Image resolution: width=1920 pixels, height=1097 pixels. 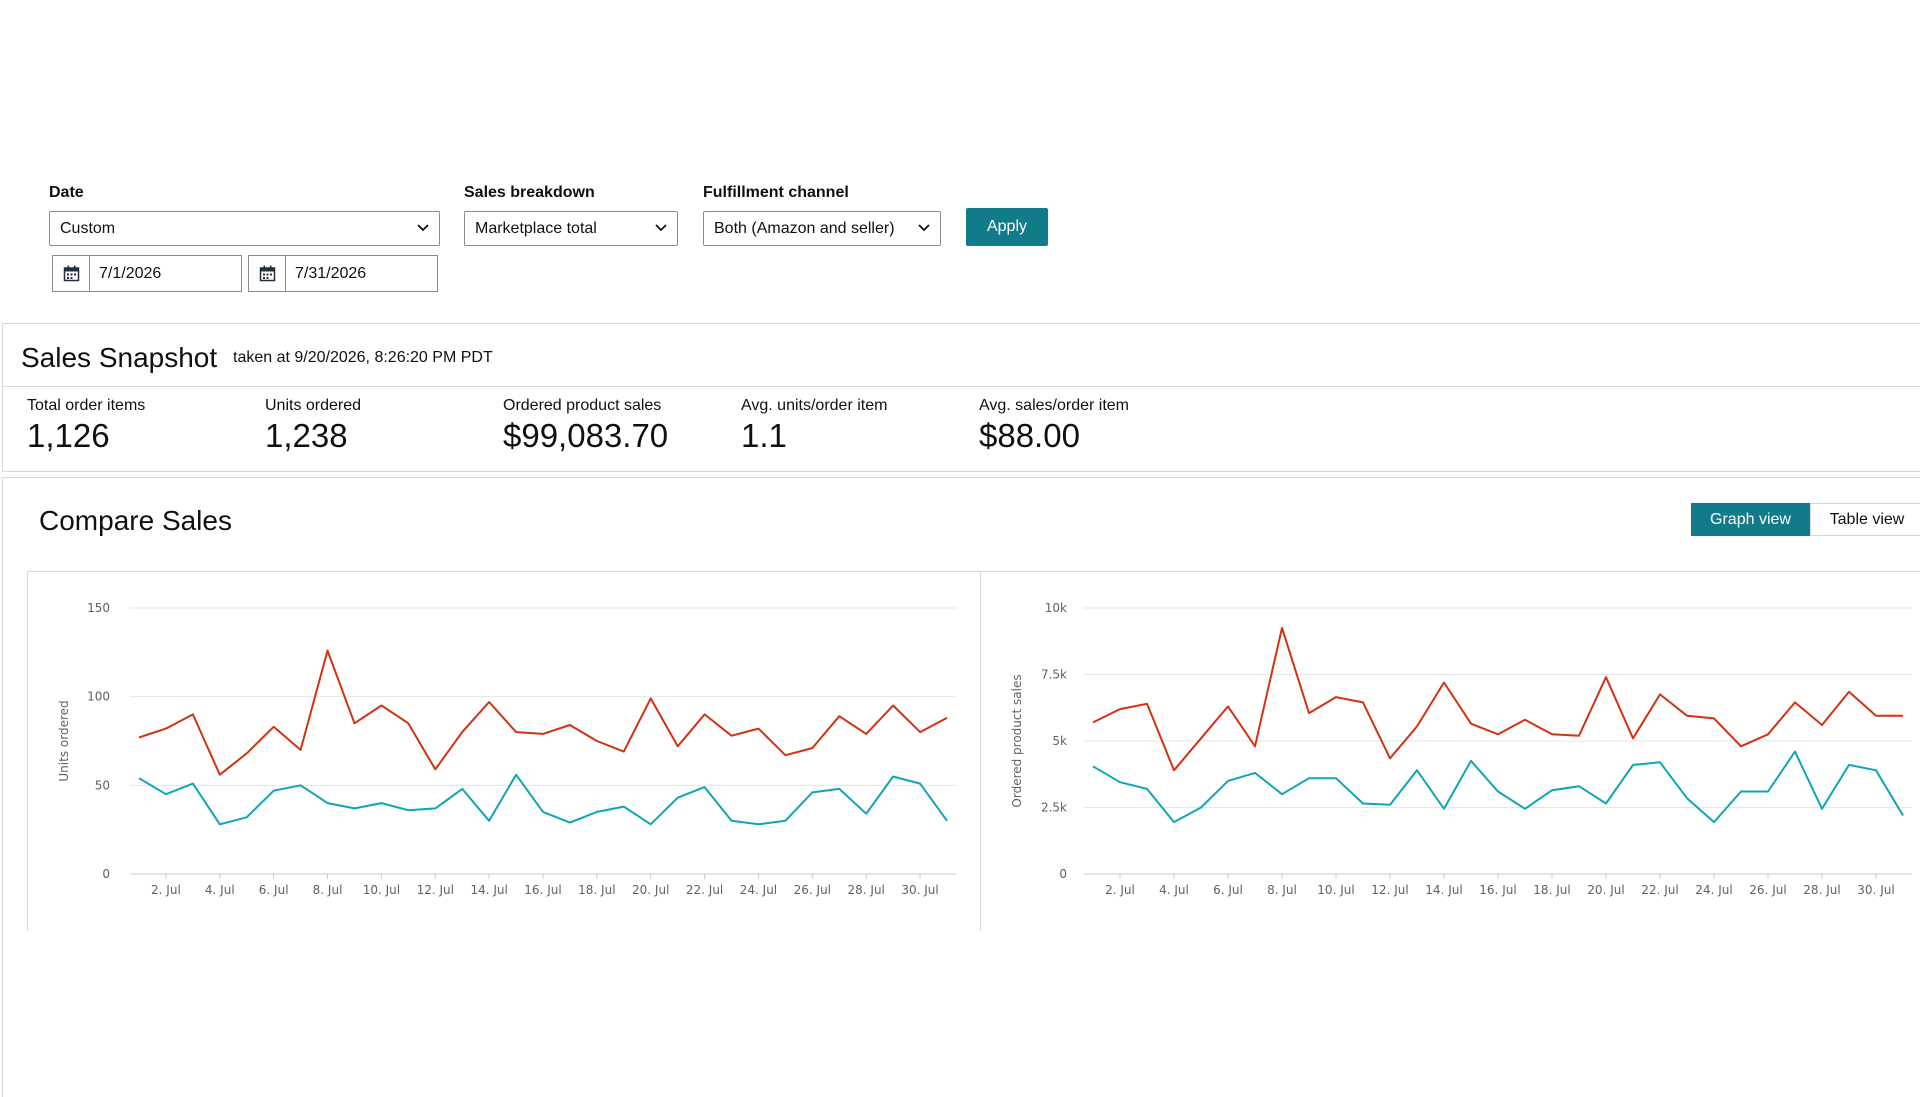 What do you see at coordinates (64, 740) in the screenshot?
I see `y-axis-title: Units ordered` at bounding box center [64, 740].